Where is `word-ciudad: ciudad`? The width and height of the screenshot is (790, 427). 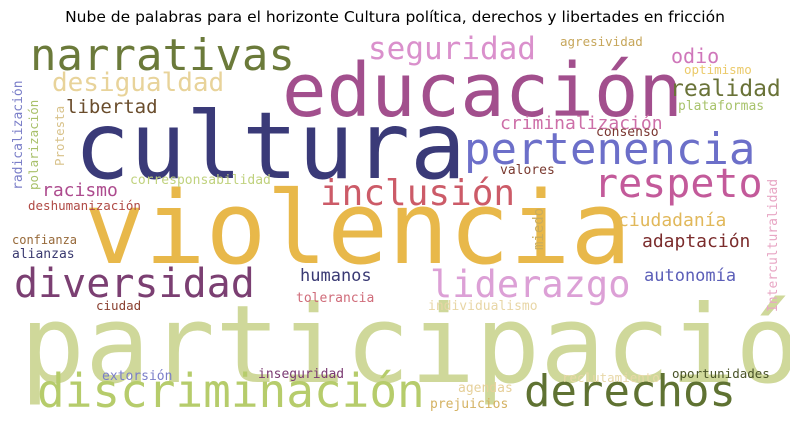 word-ciudad: ciudad is located at coordinates (119, 305).